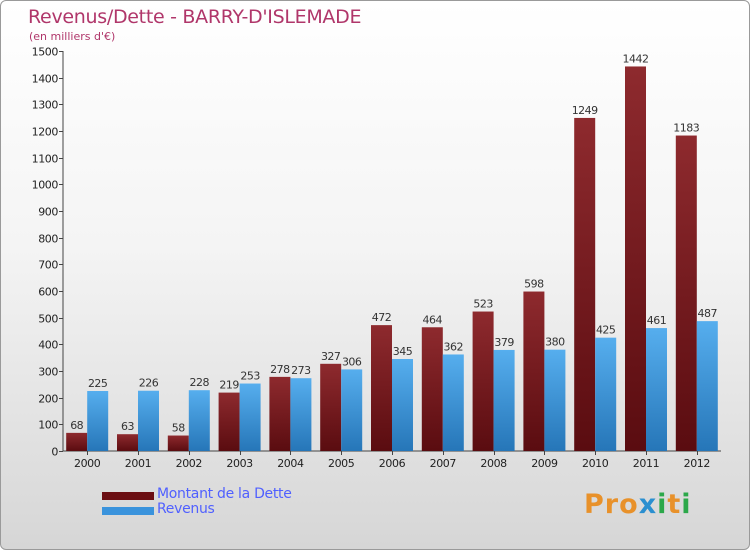 This screenshot has width=750, height=550. Describe the element at coordinates (493, 463) in the screenshot. I see `x-tick-label-2008: 2008` at that location.